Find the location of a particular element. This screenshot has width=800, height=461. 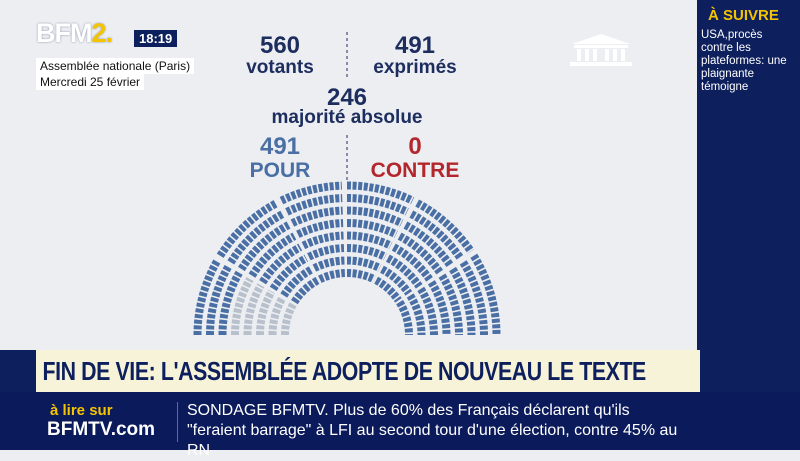

against-value: 0 is located at coordinates (415, 146).